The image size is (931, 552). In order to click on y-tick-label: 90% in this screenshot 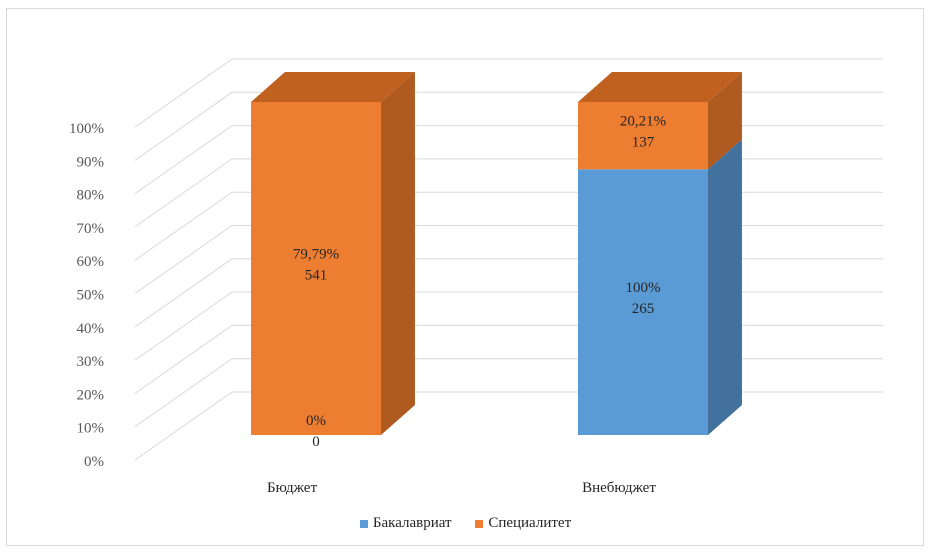, I will do `click(91, 162)`.